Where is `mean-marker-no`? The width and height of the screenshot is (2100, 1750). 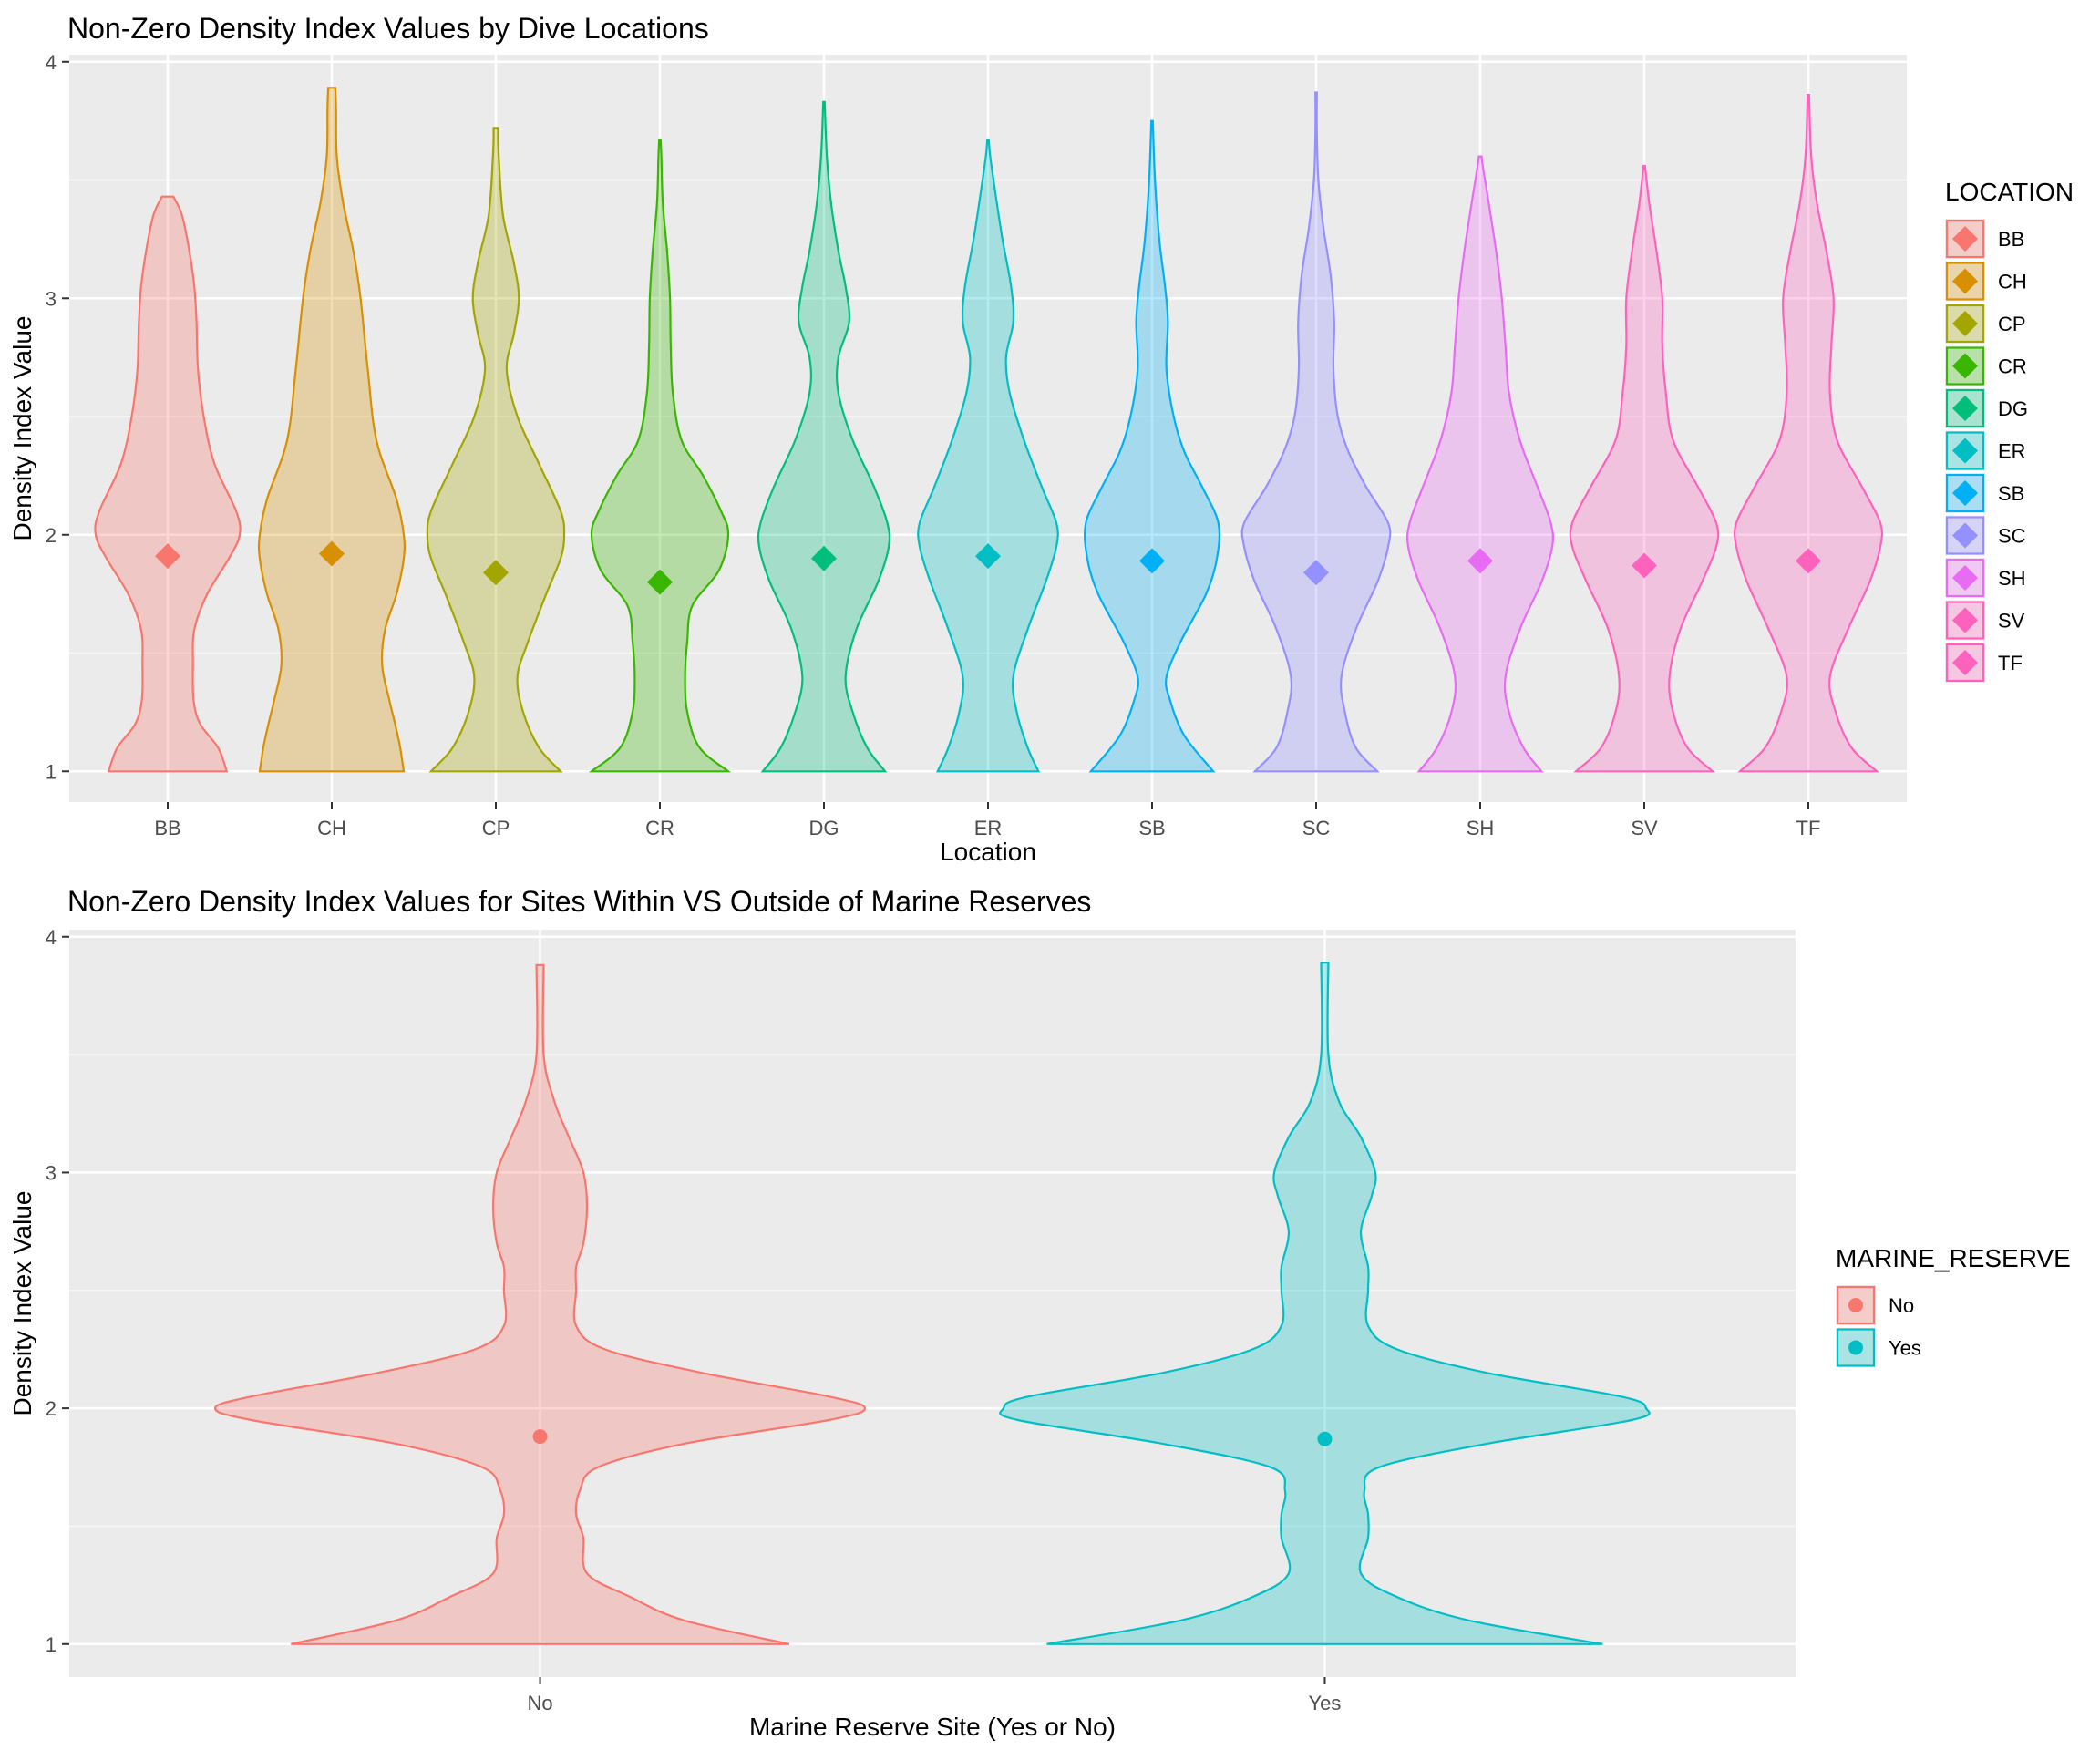
mean-marker-no is located at coordinates (540, 1437).